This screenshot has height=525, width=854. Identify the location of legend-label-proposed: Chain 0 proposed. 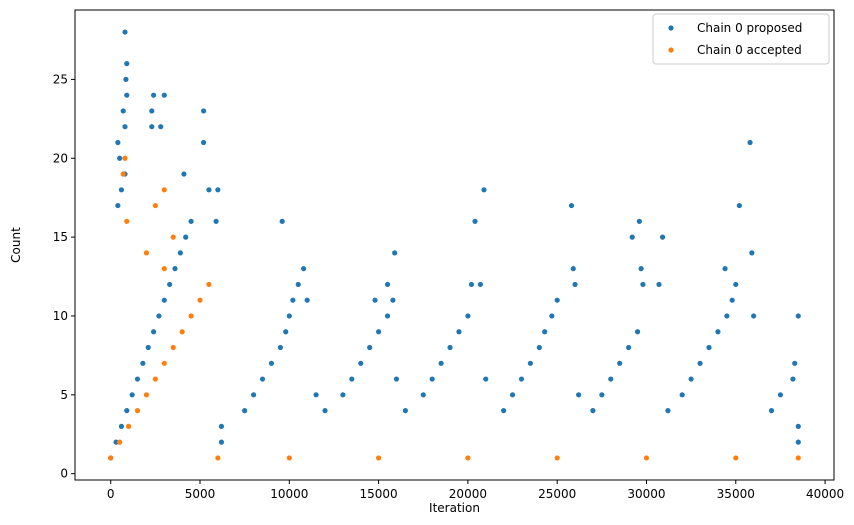
(749, 28).